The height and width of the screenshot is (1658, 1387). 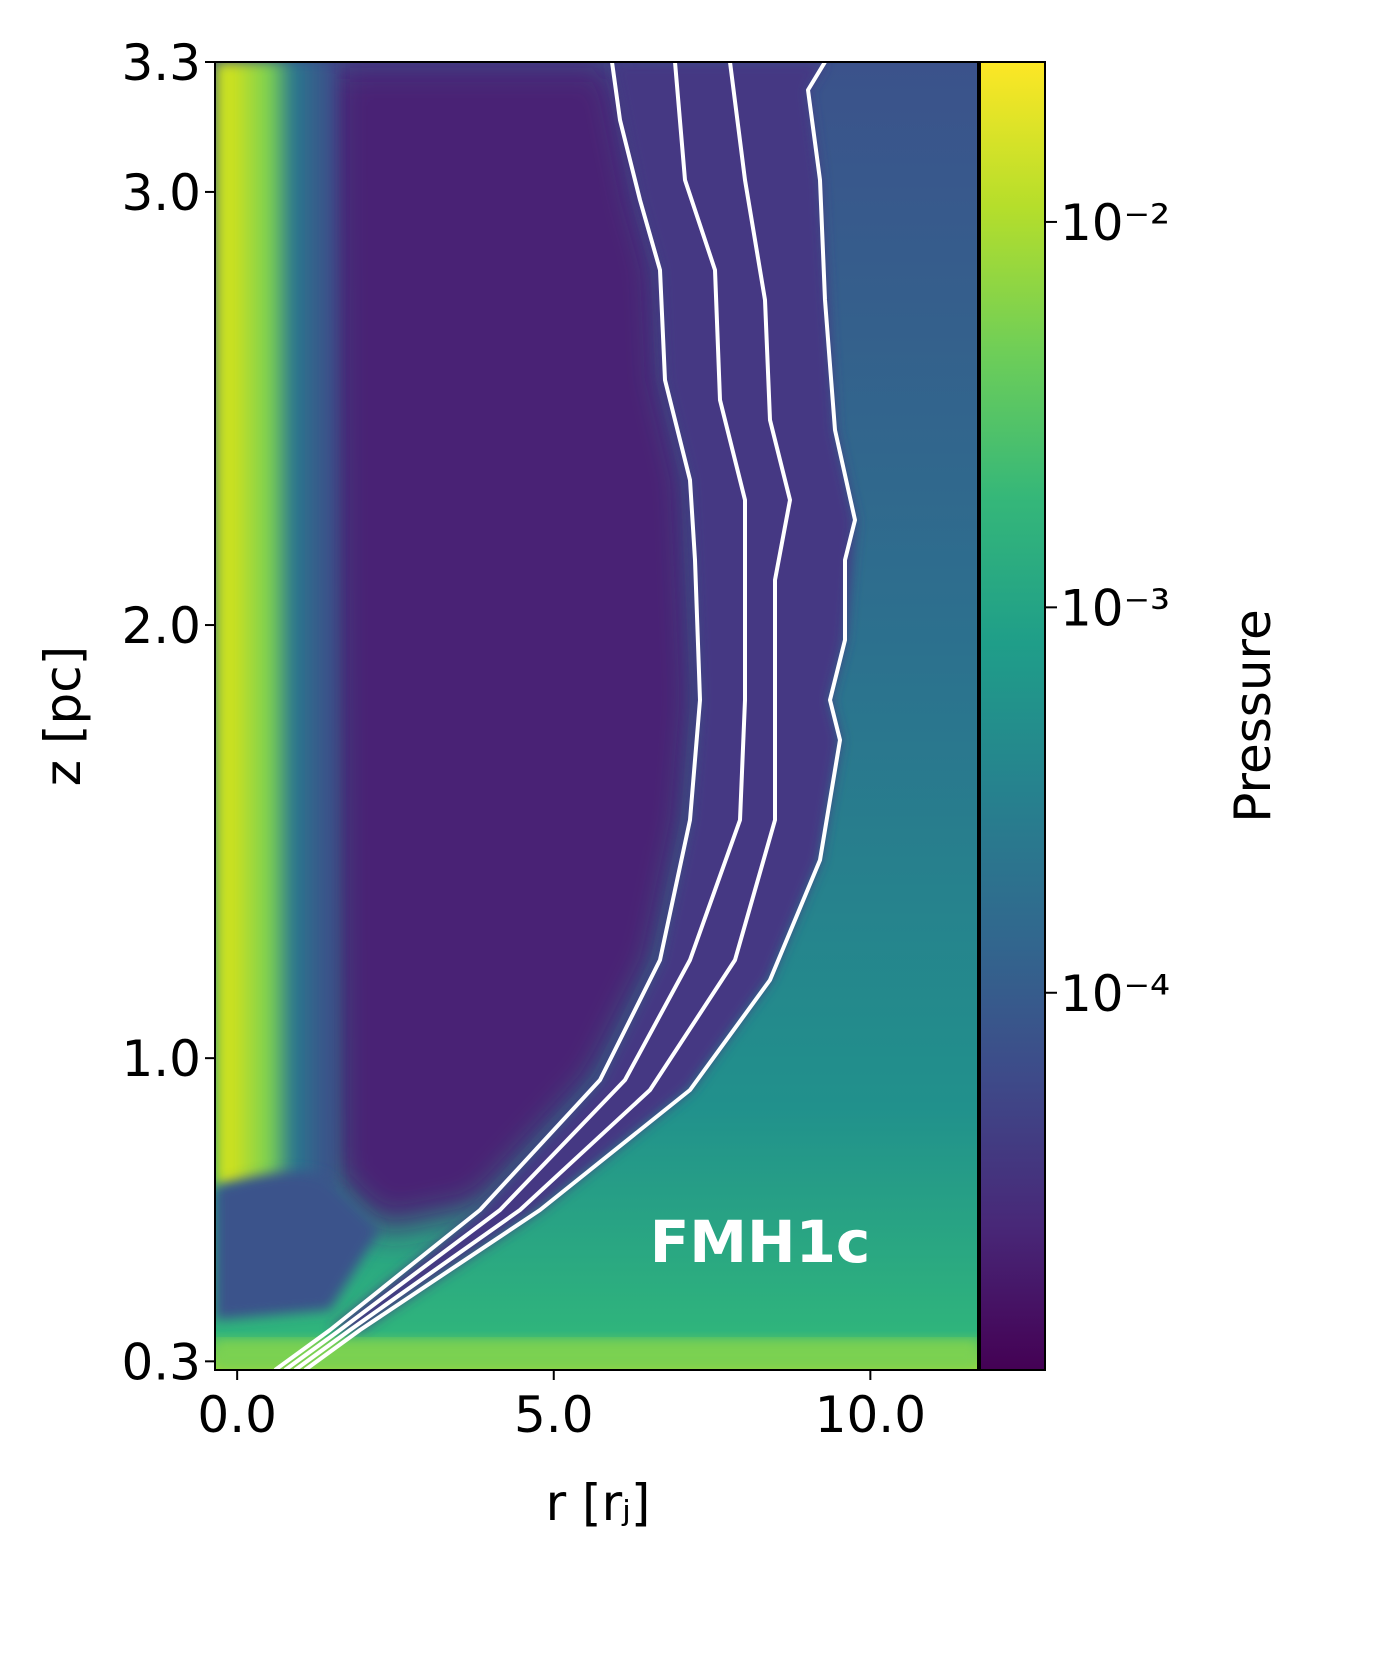 What do you see at coordinates (1115, 608) in the screenshot?
I see `colorbar-tick-label: 10⁻³` at bounding box center [1115, 608].